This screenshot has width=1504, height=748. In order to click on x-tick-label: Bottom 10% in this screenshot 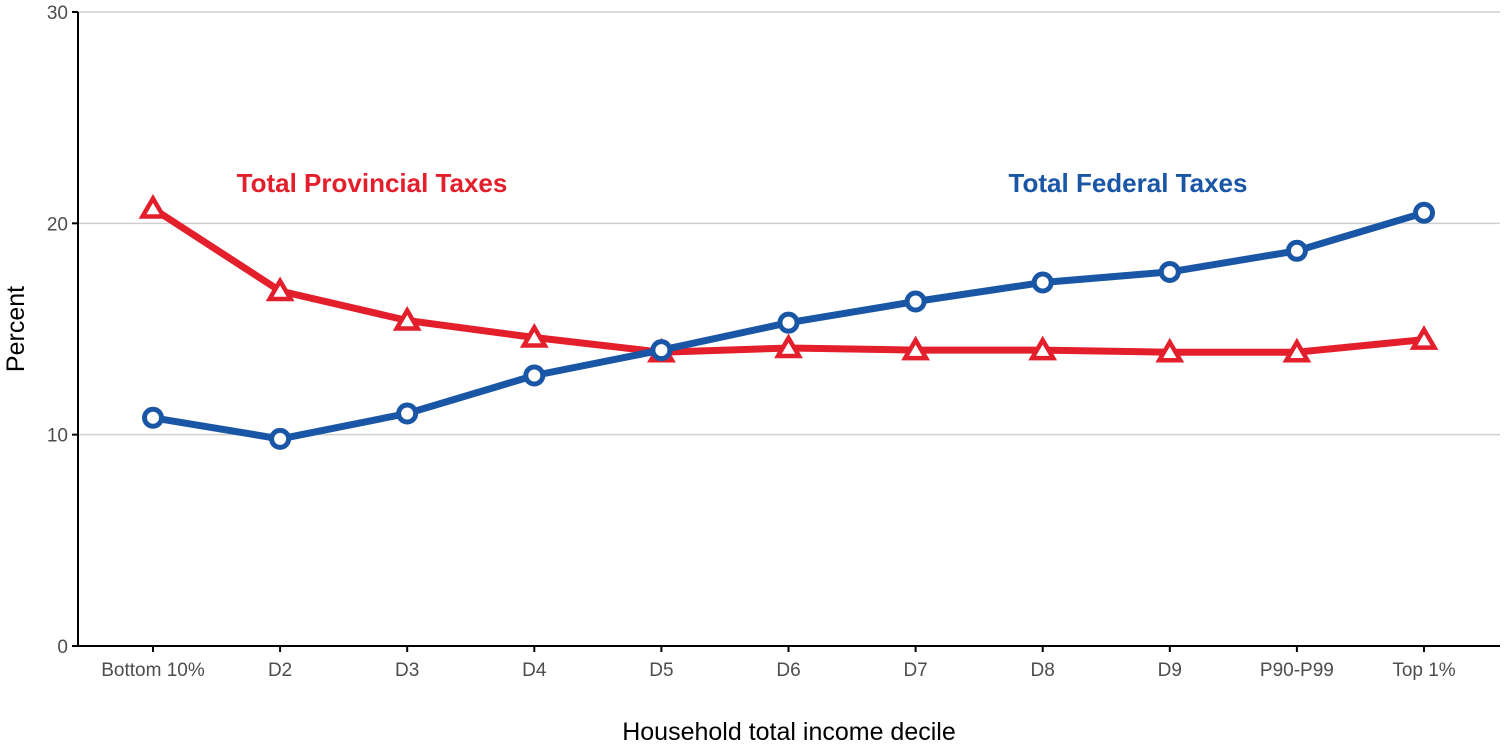, I will do `click(153, 670)`.